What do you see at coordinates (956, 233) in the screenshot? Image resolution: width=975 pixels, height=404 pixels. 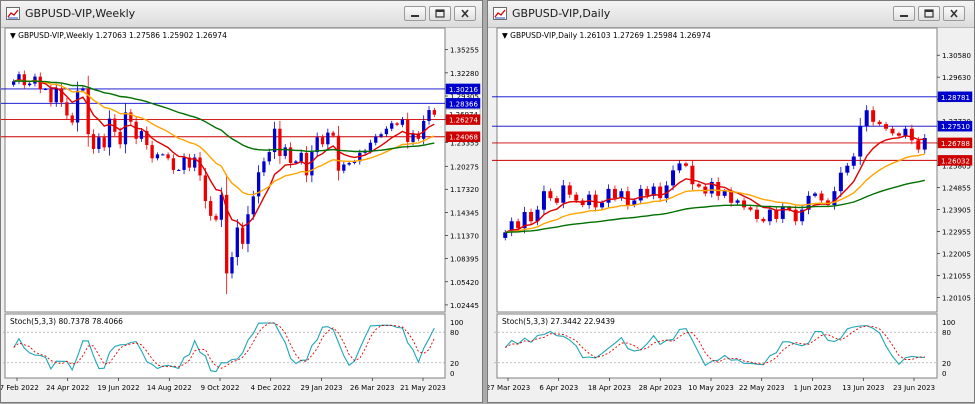 I see `price-tick-label: 1.22955` at bounding box center [956, 233].